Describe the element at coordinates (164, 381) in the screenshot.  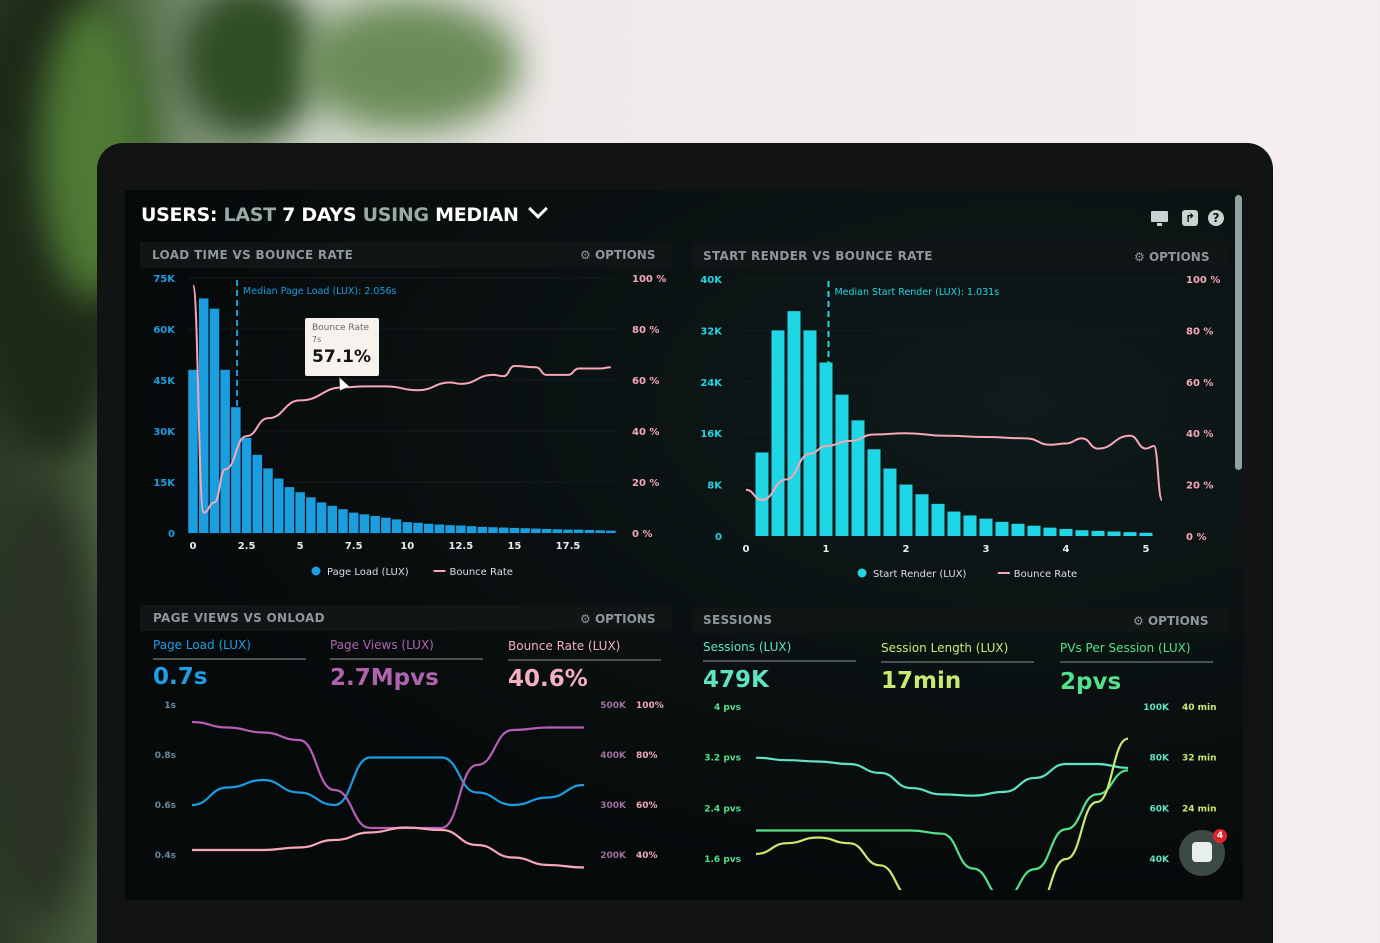
I see `y-tick-label: 45K` at that location.